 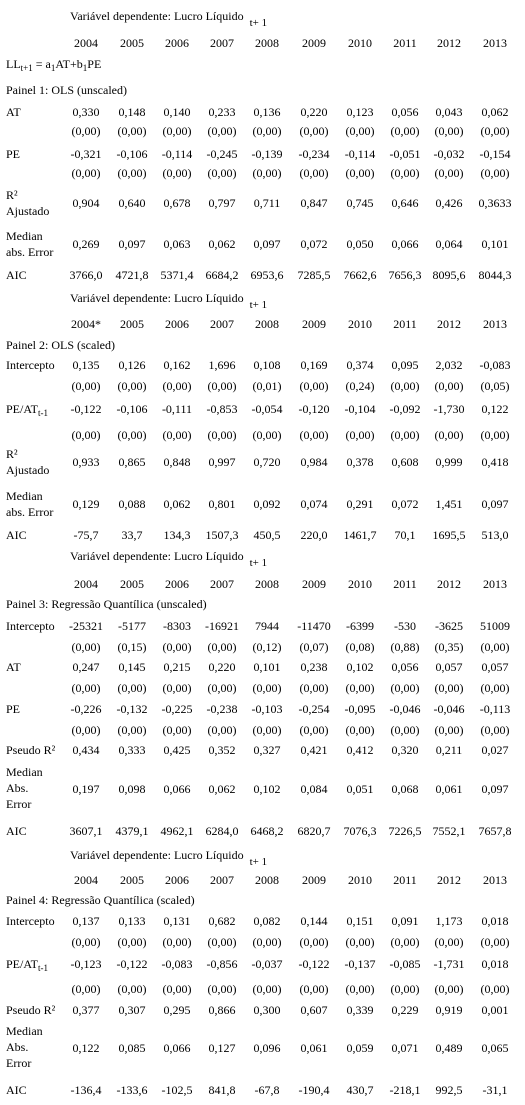 I want to click on row-label: AIC, so click(x=16, y=1090).